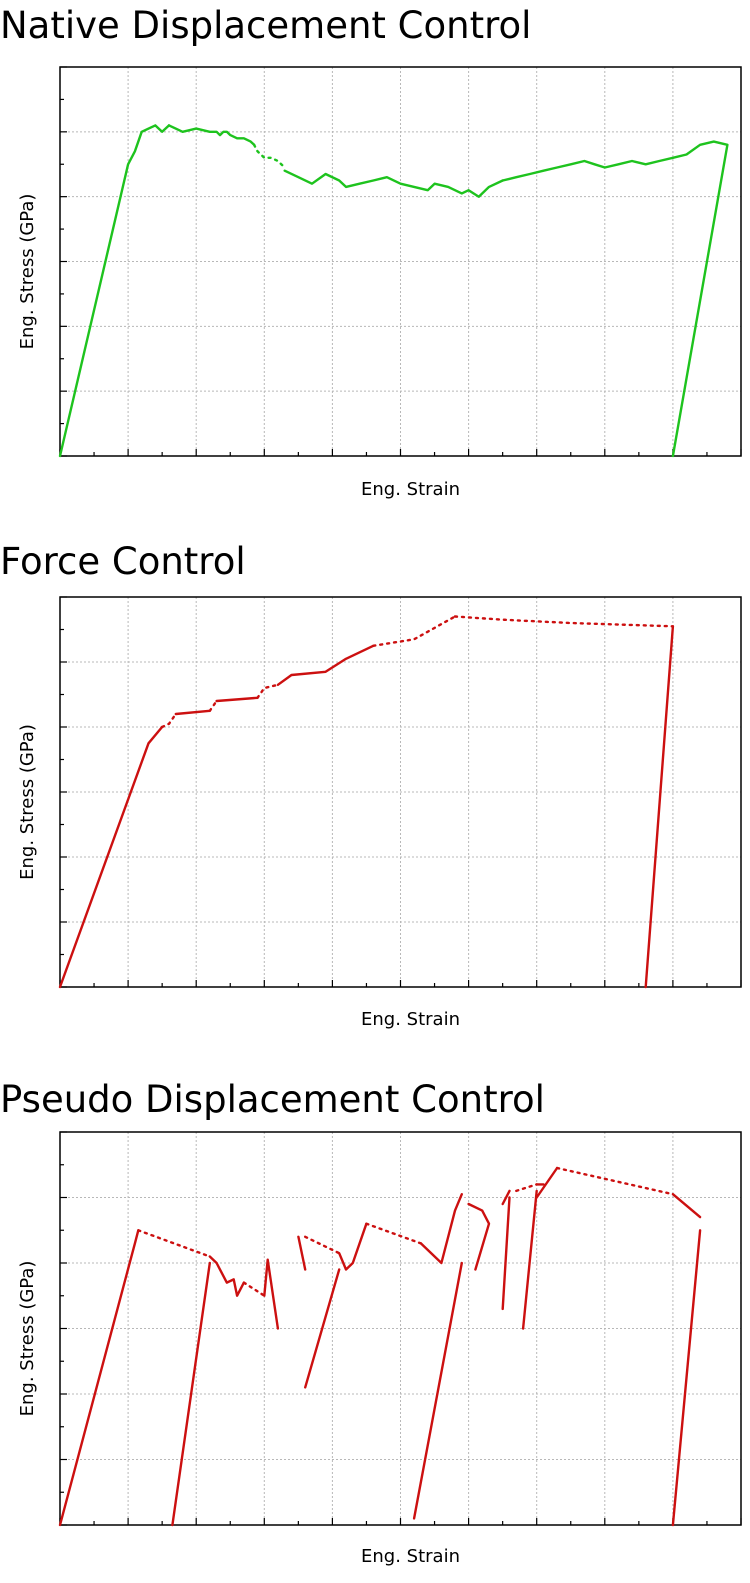 Image resolution: width=750 pixels, height=1583 pixels. I want to click on chart-title: Force Control, so click(123, 561).